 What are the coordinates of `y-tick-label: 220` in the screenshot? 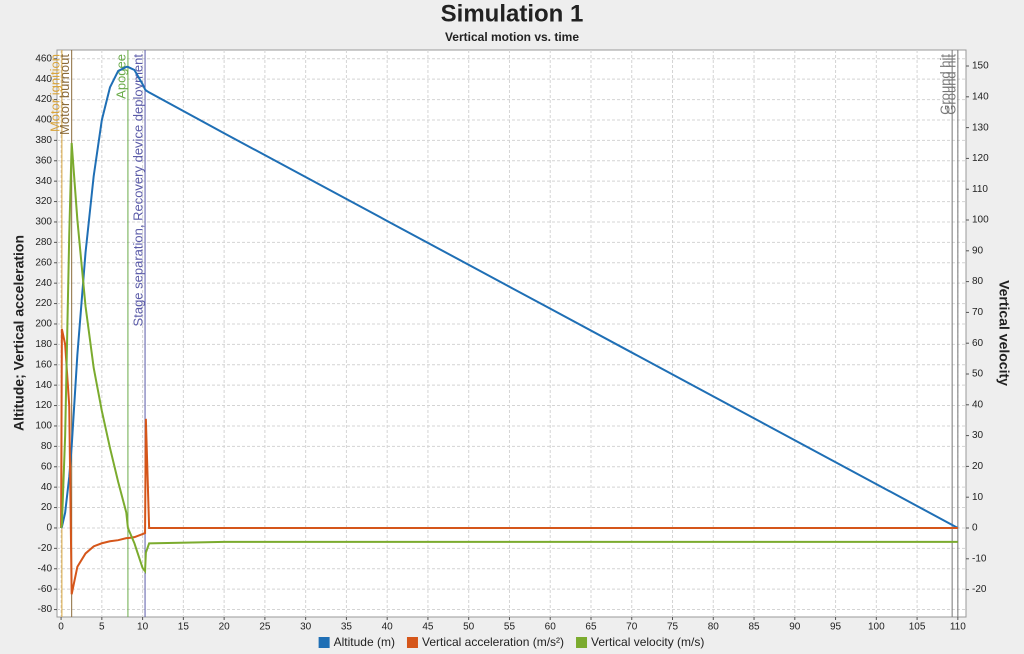 It's located at (43, 303).